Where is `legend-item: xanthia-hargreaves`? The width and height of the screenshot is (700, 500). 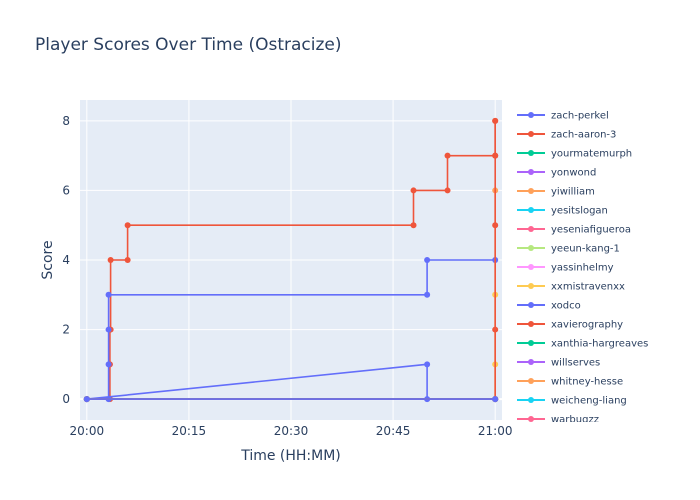 legend-item: xanthia-hargreaves is located at coordinates (582, 344).